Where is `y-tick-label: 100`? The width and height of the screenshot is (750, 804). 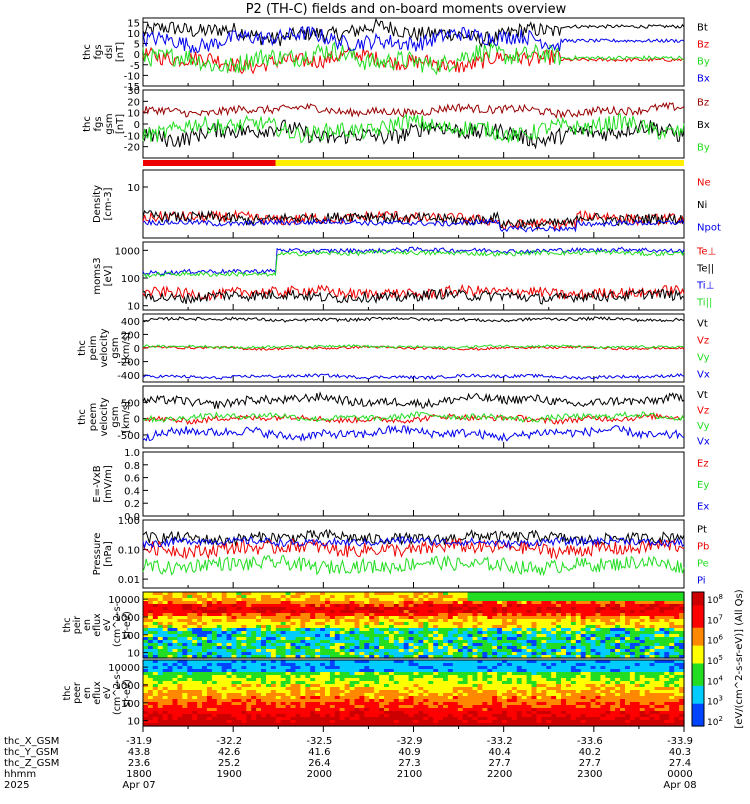 y-tick-label: 100 is located at coordinates (130, 279).